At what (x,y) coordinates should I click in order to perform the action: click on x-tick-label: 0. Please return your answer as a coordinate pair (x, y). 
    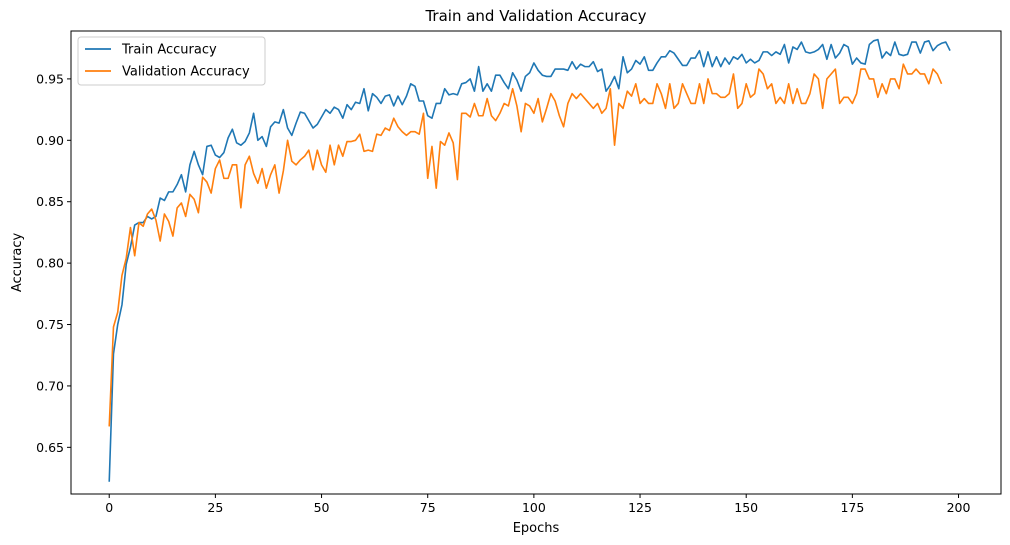
    Looking at the image, I should click on (109, 507).